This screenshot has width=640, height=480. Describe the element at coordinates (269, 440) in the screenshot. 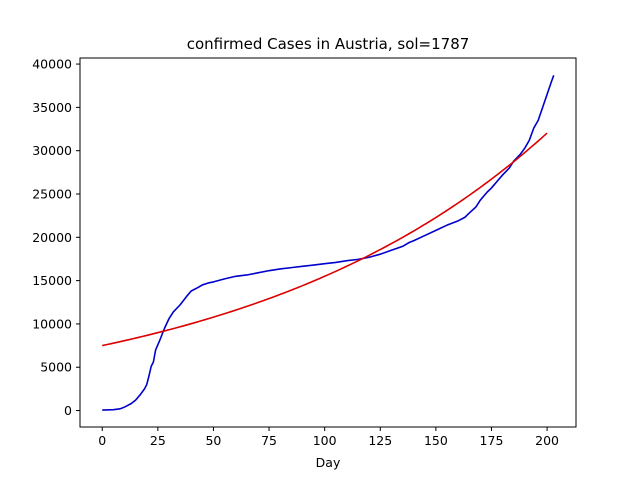

I see `x-tick-label: 75` at that location.